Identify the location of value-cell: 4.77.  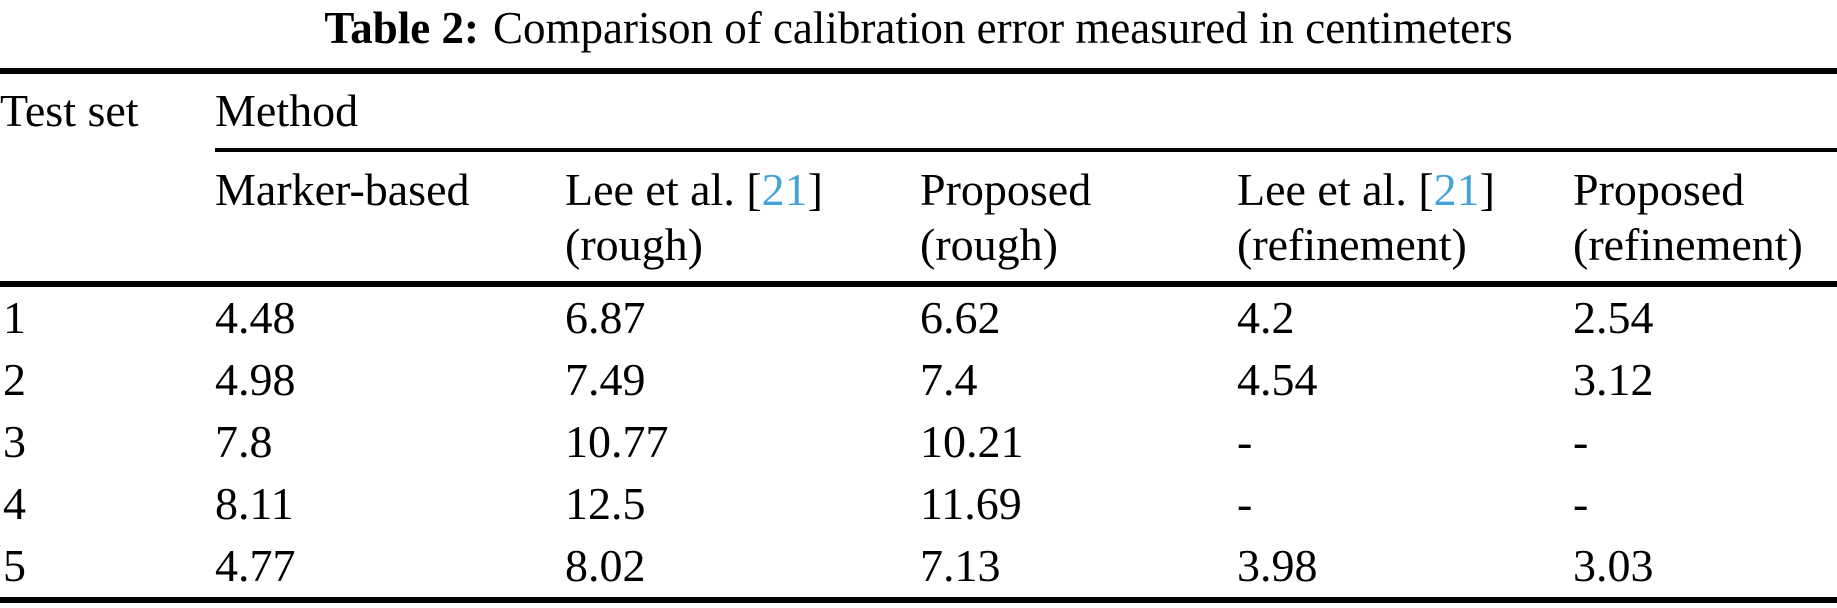
(255, 565).